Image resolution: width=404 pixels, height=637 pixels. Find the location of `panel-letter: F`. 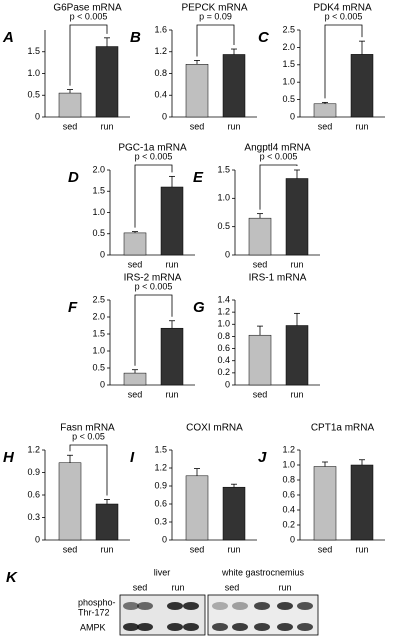

panel-letter: F is located at coordinates (73, 307).